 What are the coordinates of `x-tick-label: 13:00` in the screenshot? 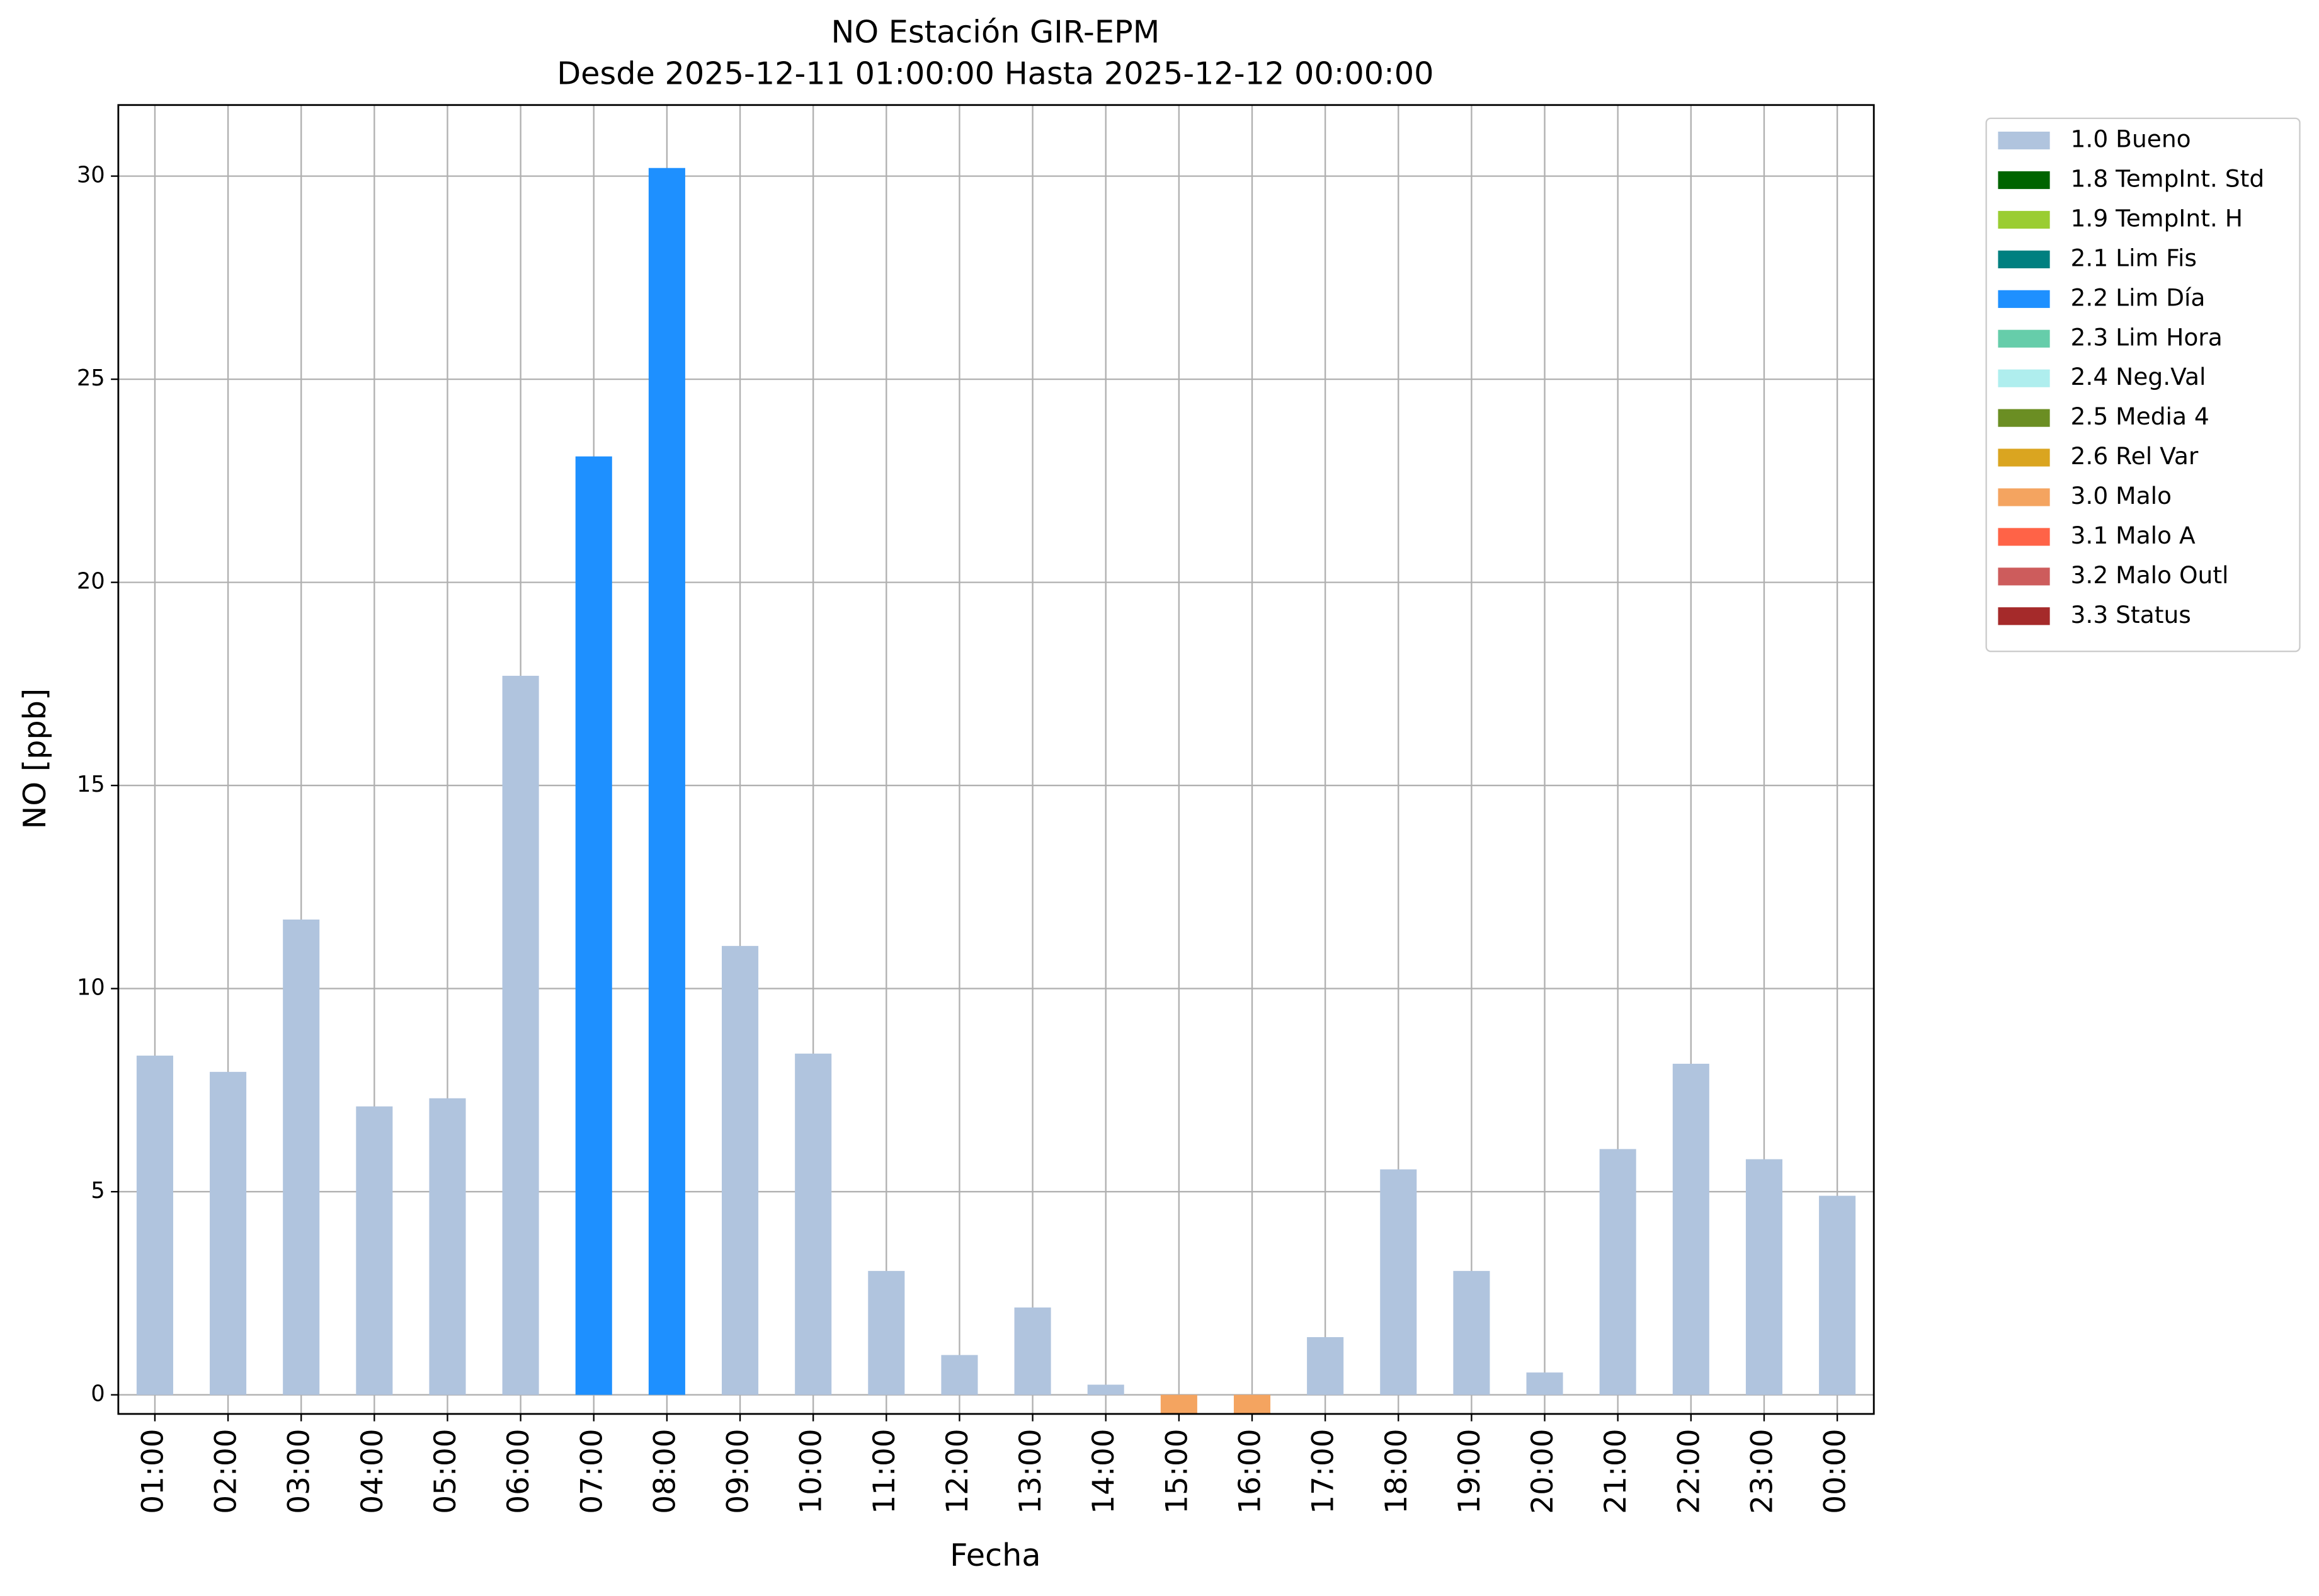 It's located at (1030, 1470).